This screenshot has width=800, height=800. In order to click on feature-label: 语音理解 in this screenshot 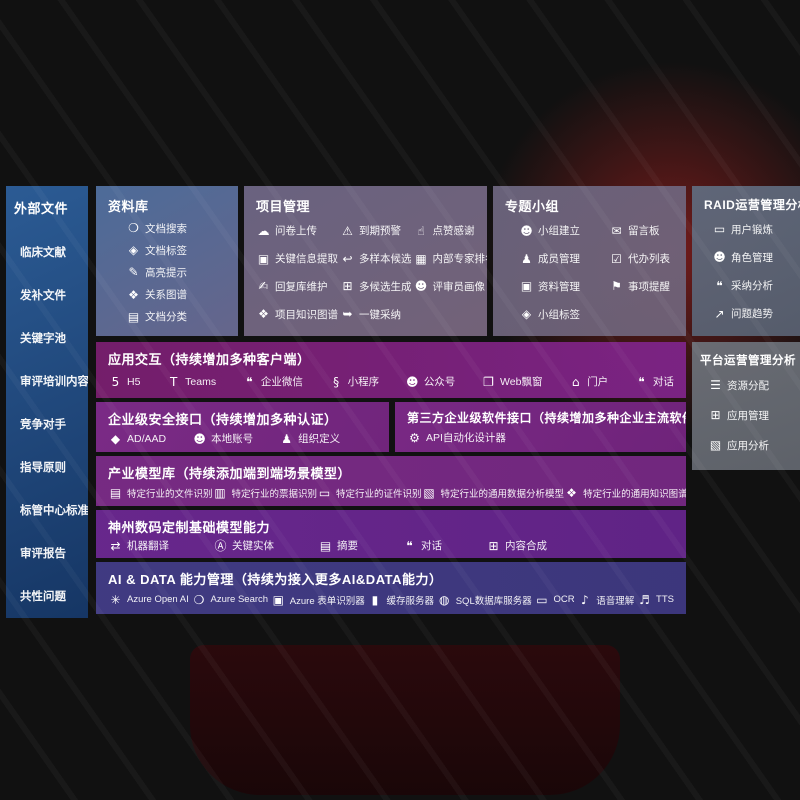, I will do `click(615, 601)`.